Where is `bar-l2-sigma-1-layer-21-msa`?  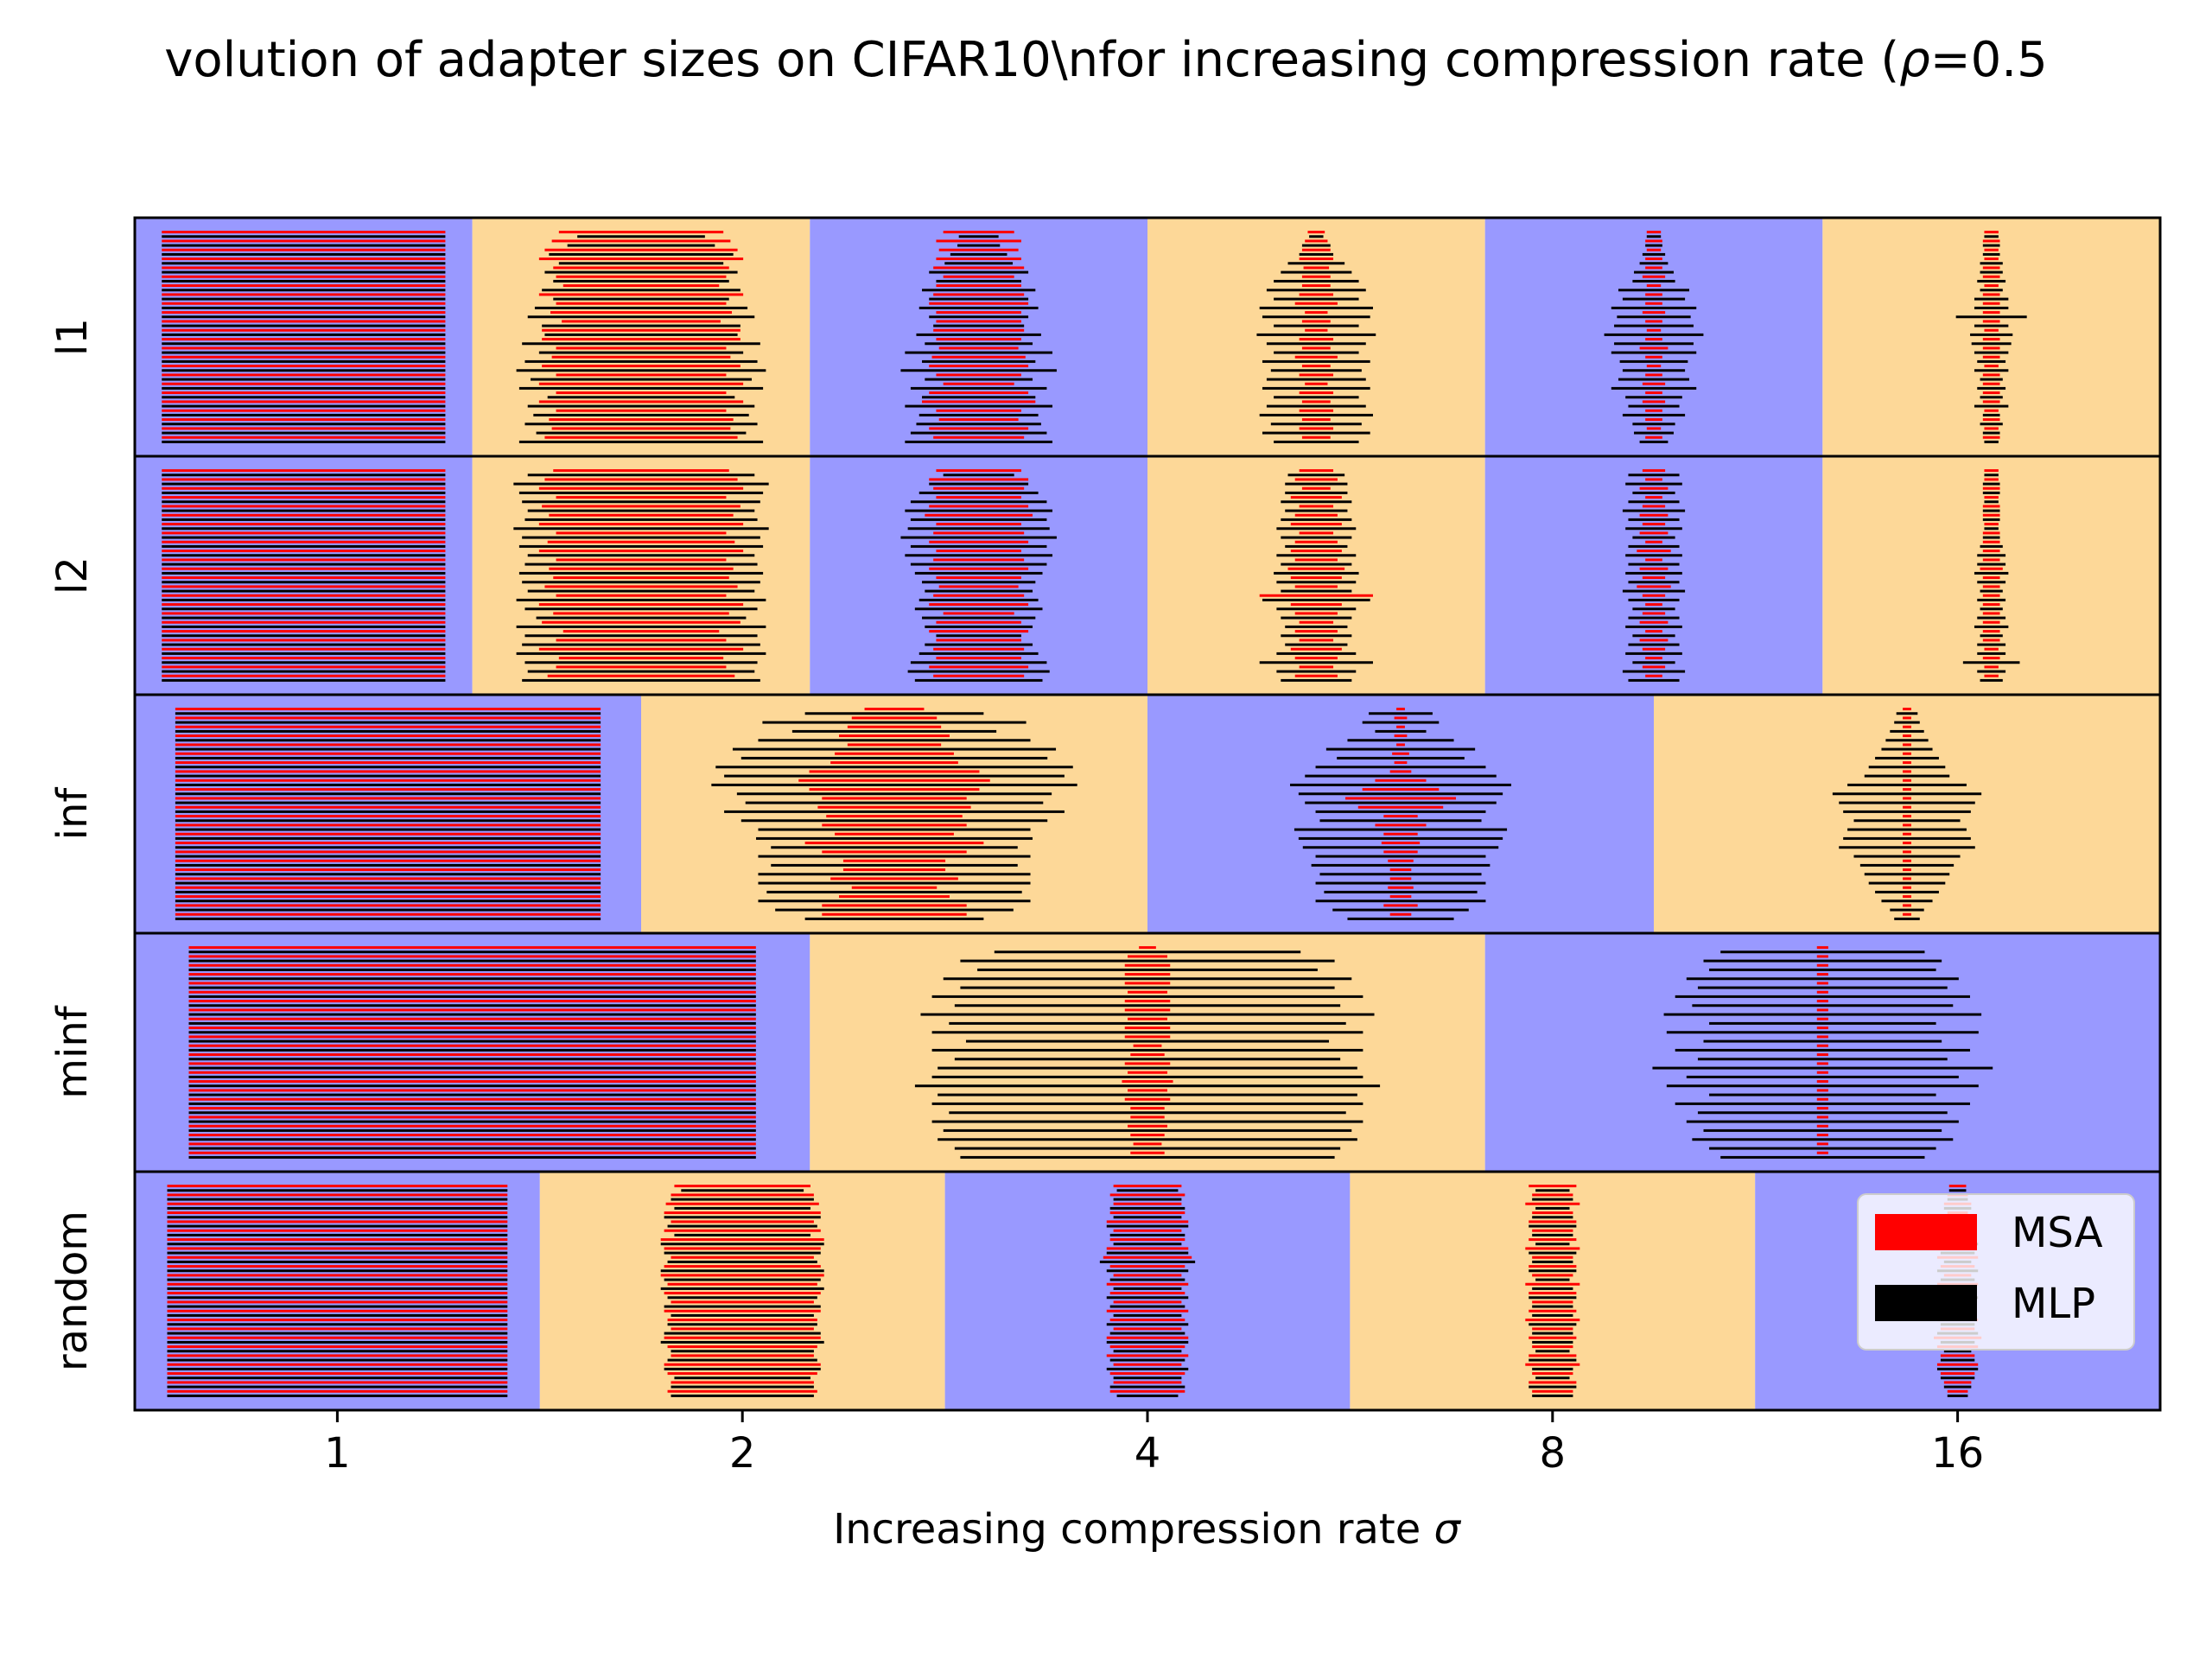 bar-l2-sigma-1-layer-21-msa is located at coordinates (304, 649).